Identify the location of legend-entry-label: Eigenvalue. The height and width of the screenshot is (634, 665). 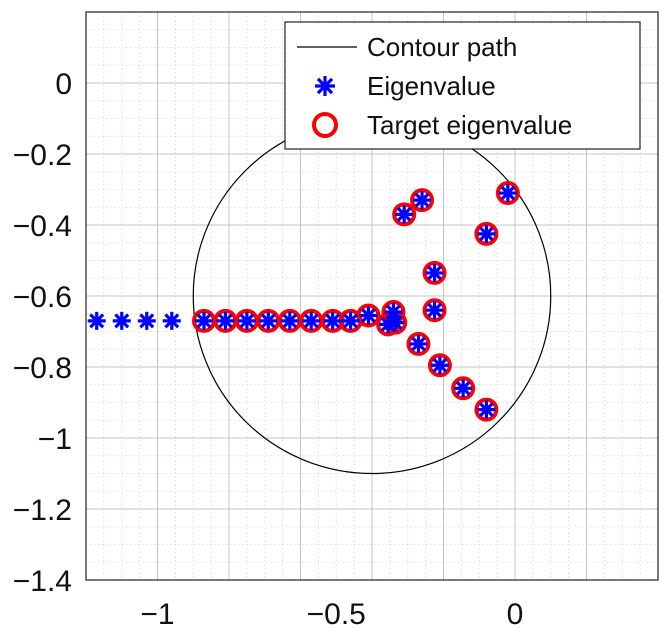
(431, 86).